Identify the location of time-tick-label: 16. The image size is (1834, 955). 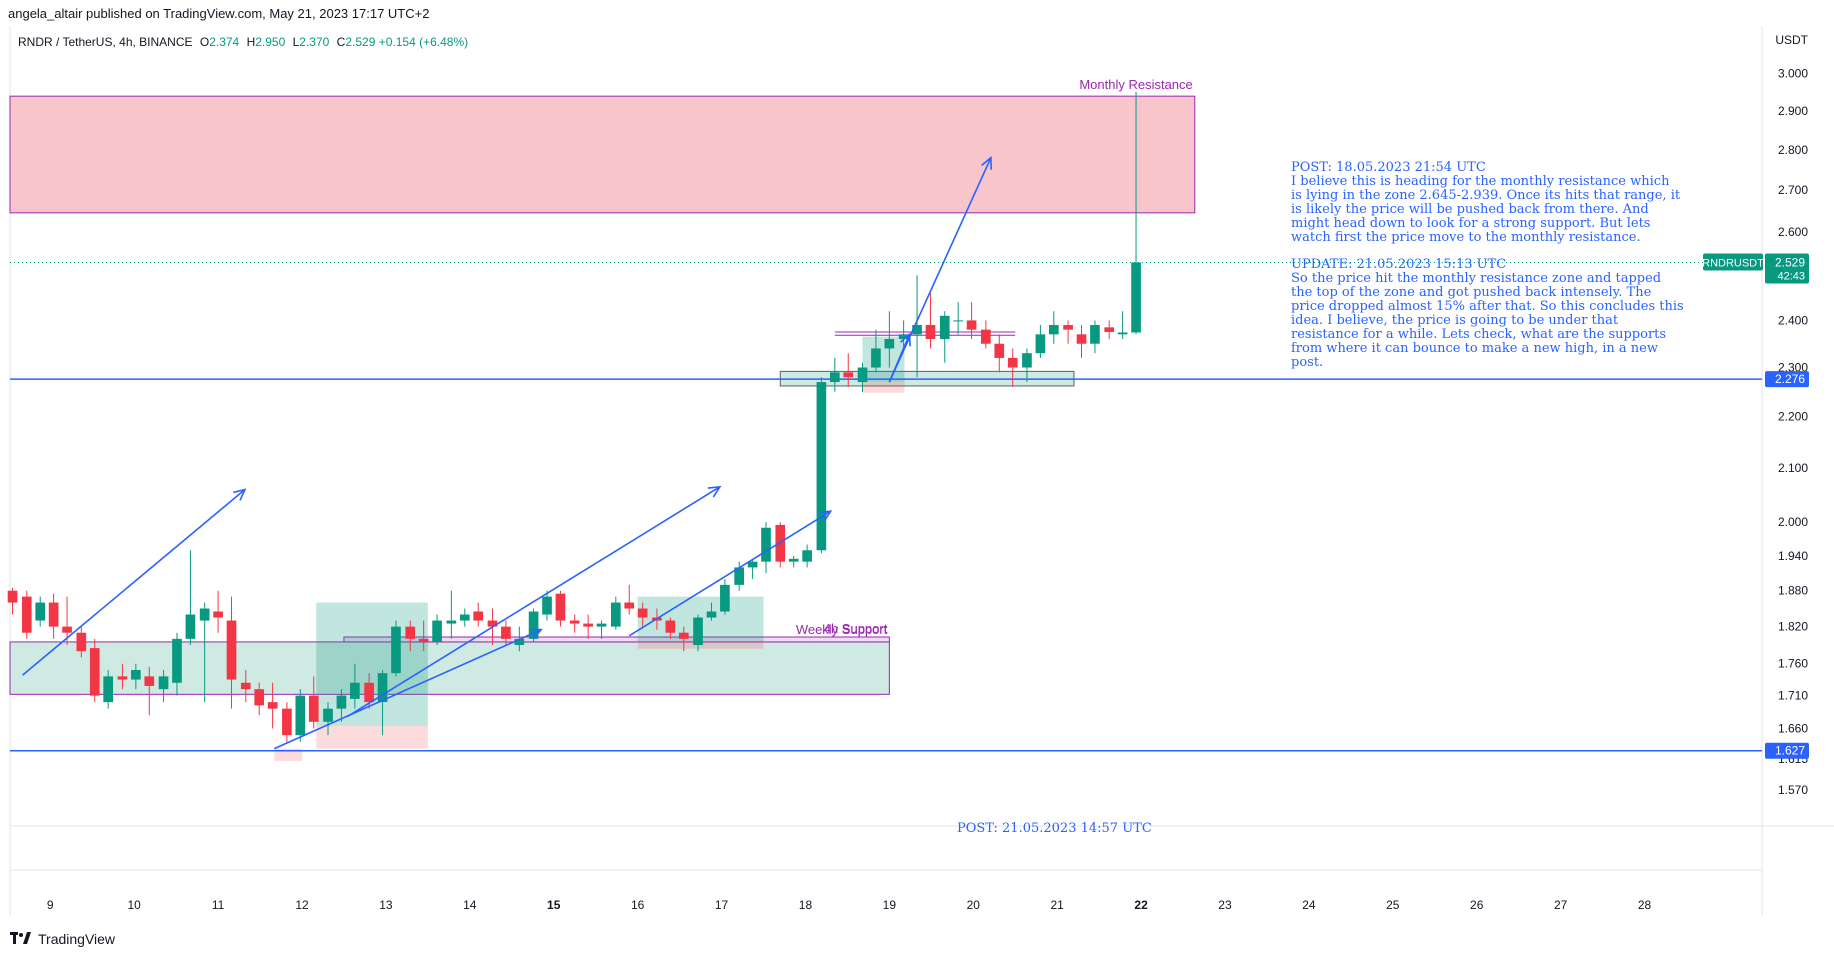
(638, 905).